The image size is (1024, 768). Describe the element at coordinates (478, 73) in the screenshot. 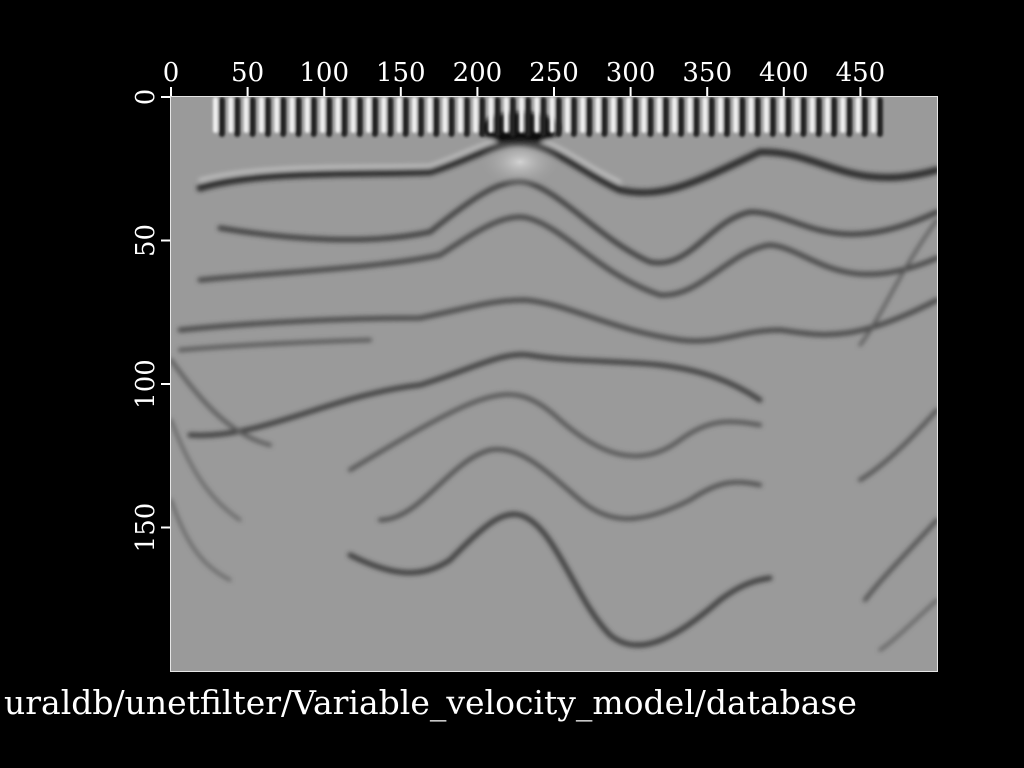

I see `x-tick-label: 200` at that location.